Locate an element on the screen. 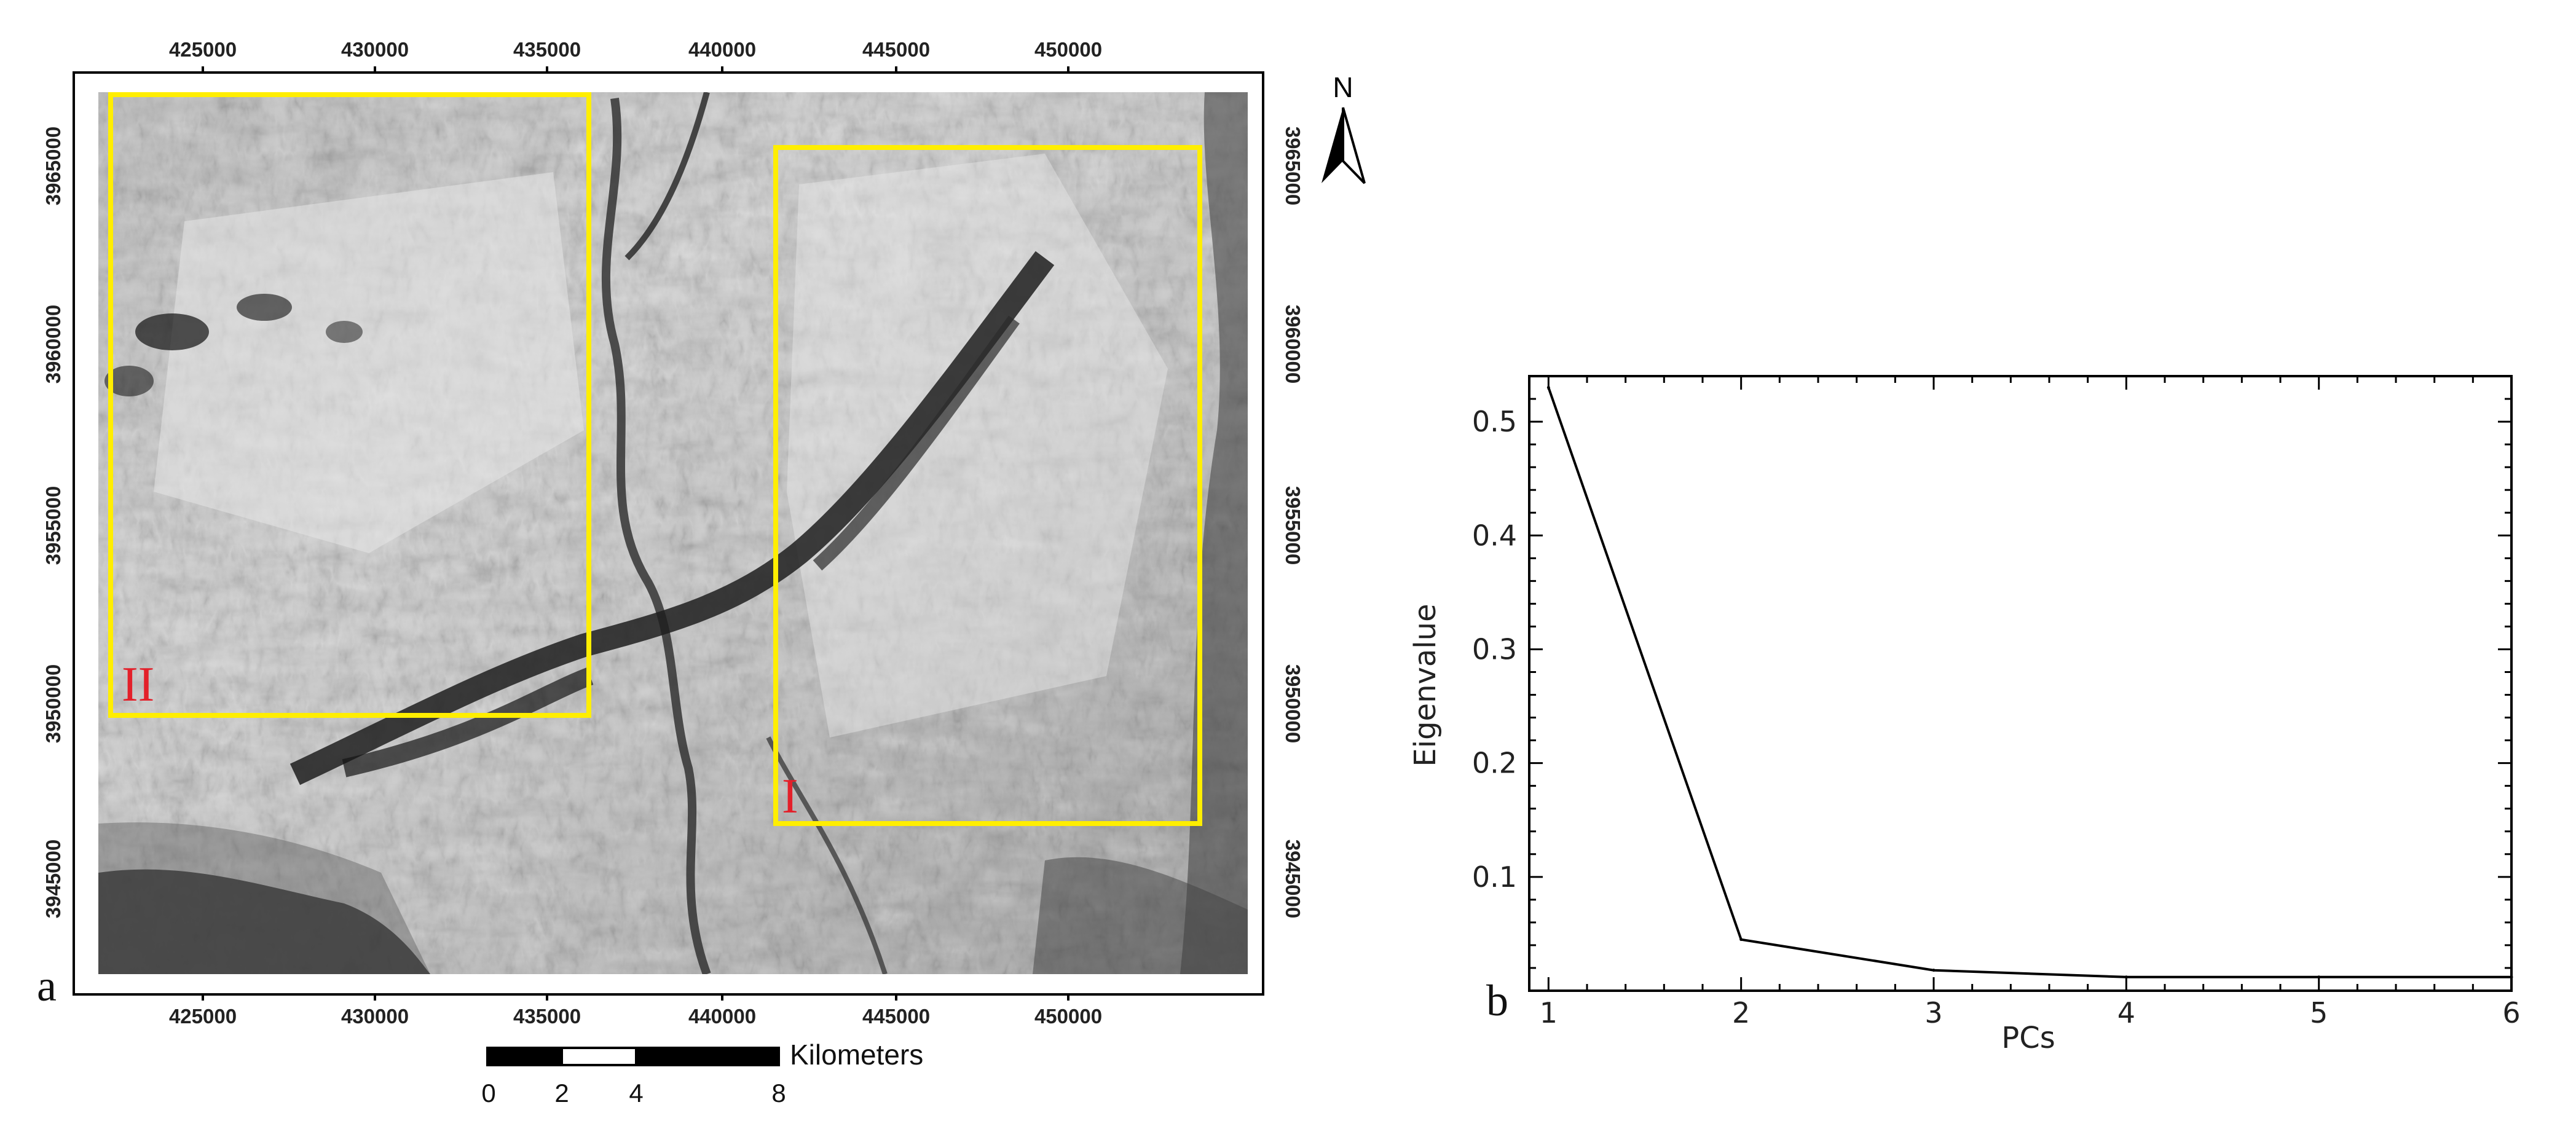  map-x-tick-bottom-435000: 435000 is located at coordinates (547, 1016).